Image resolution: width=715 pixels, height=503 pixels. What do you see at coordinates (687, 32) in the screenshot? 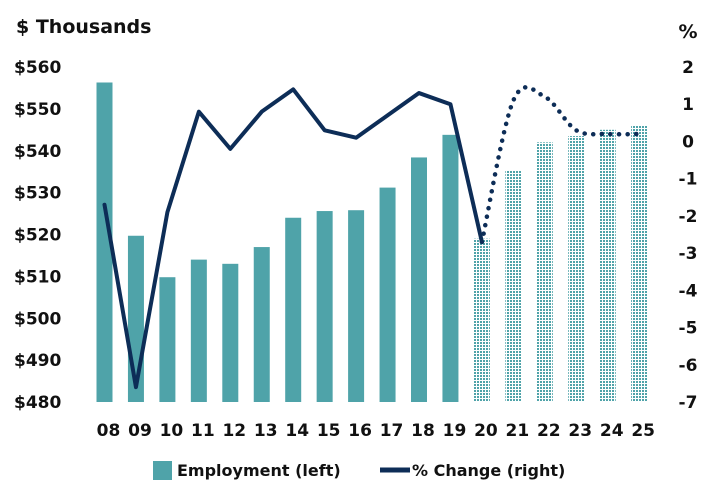
I see `right-axis-title: %` at bounding box center [687, 32].